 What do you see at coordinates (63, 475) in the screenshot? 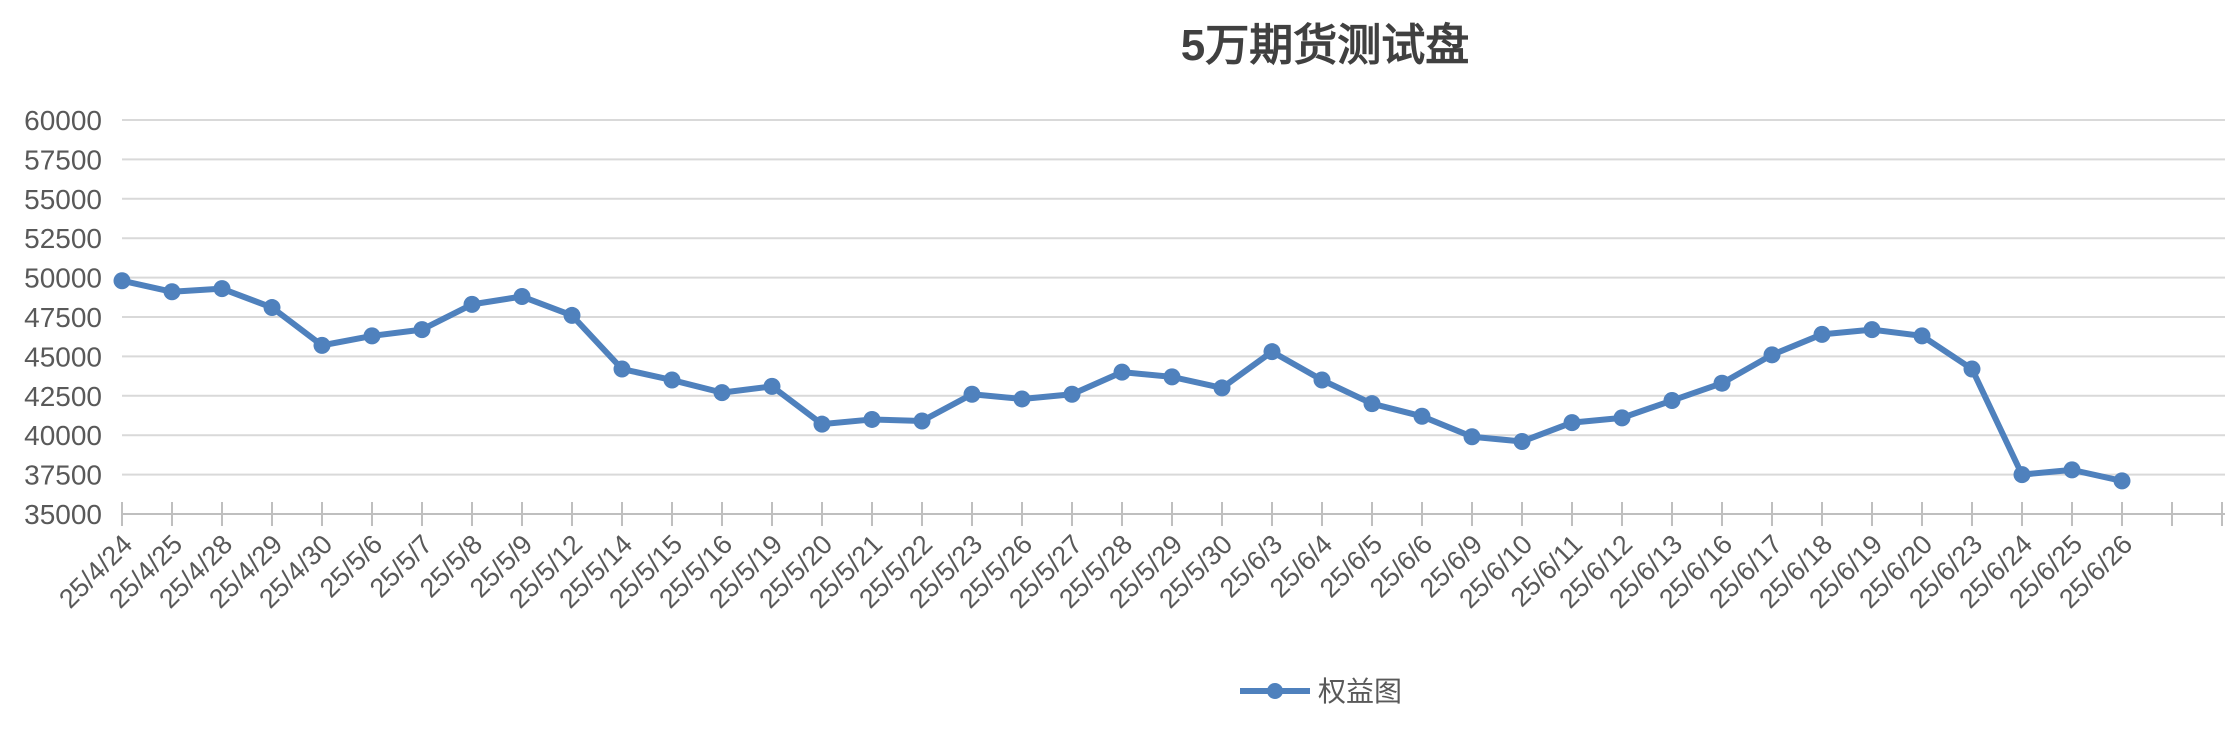
I see `y-tick-label: 37500` at bounding box center [63, 475].